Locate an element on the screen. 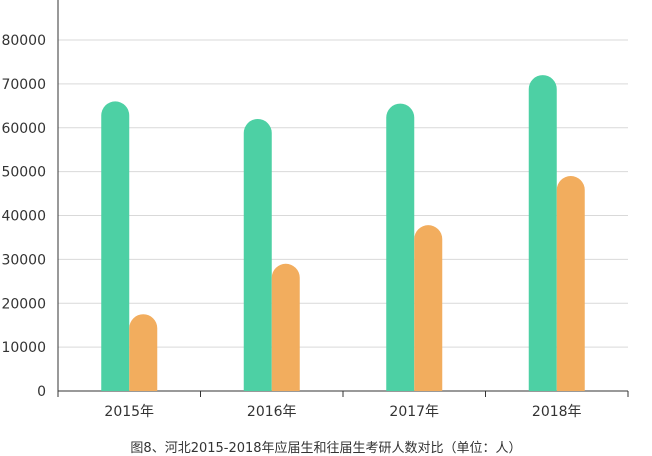 The width and height of the screenshot is (652, 456). x-tick-label: 2018年 is located at coordinates (557, 412).